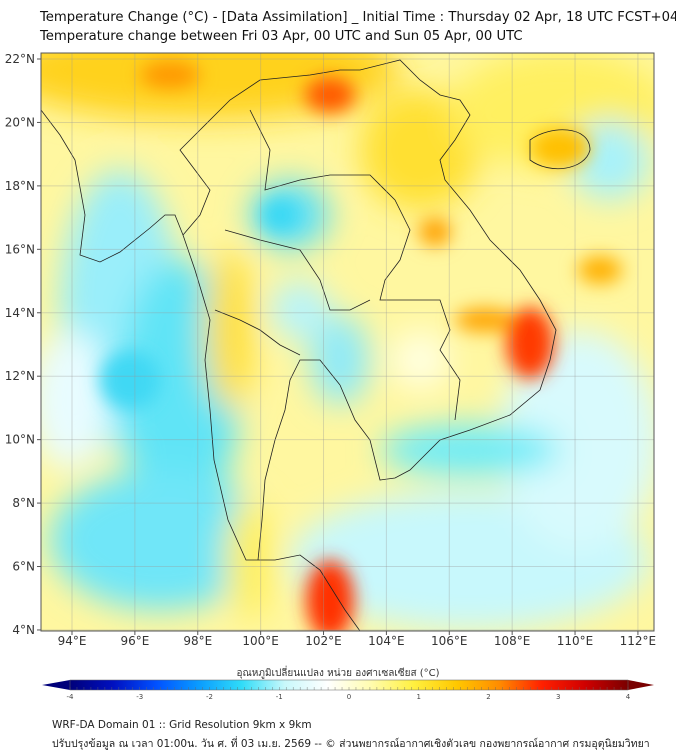  What do you see at coordinates (56, 685) in the screenshot?
I see `colorbar-min-arrow` at bounding box center [56, 685].